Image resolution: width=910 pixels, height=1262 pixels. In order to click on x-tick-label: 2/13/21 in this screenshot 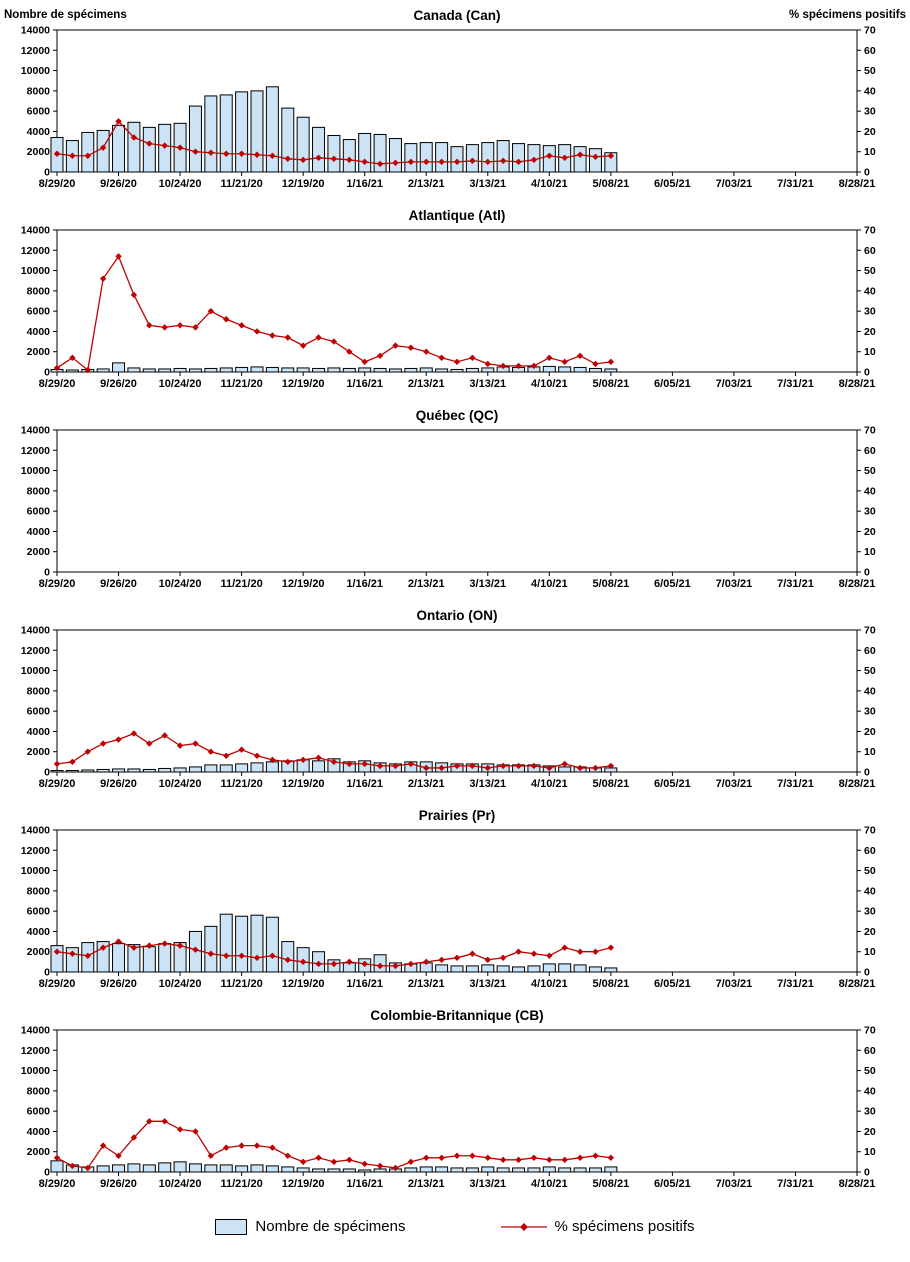, I will do `click(426, 1184)`.